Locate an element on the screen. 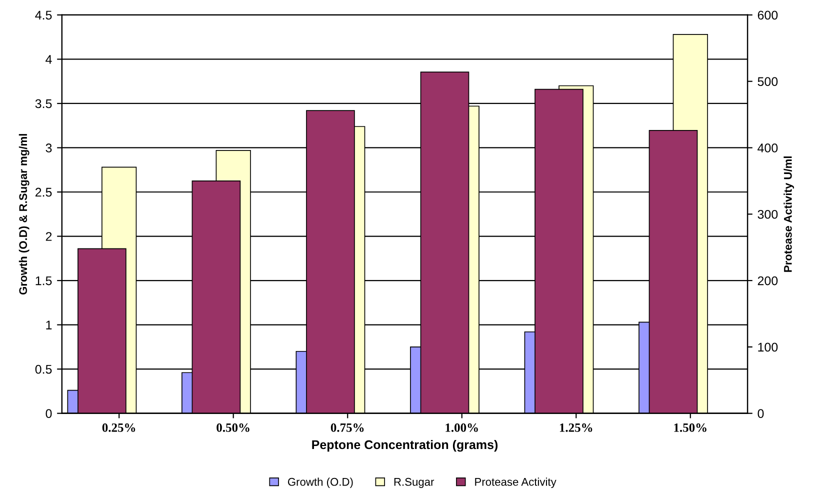 Image resolution: width=826 pixels, height=498 pixels. legend-label: Protease Activity is located at coordinates (515, 483).